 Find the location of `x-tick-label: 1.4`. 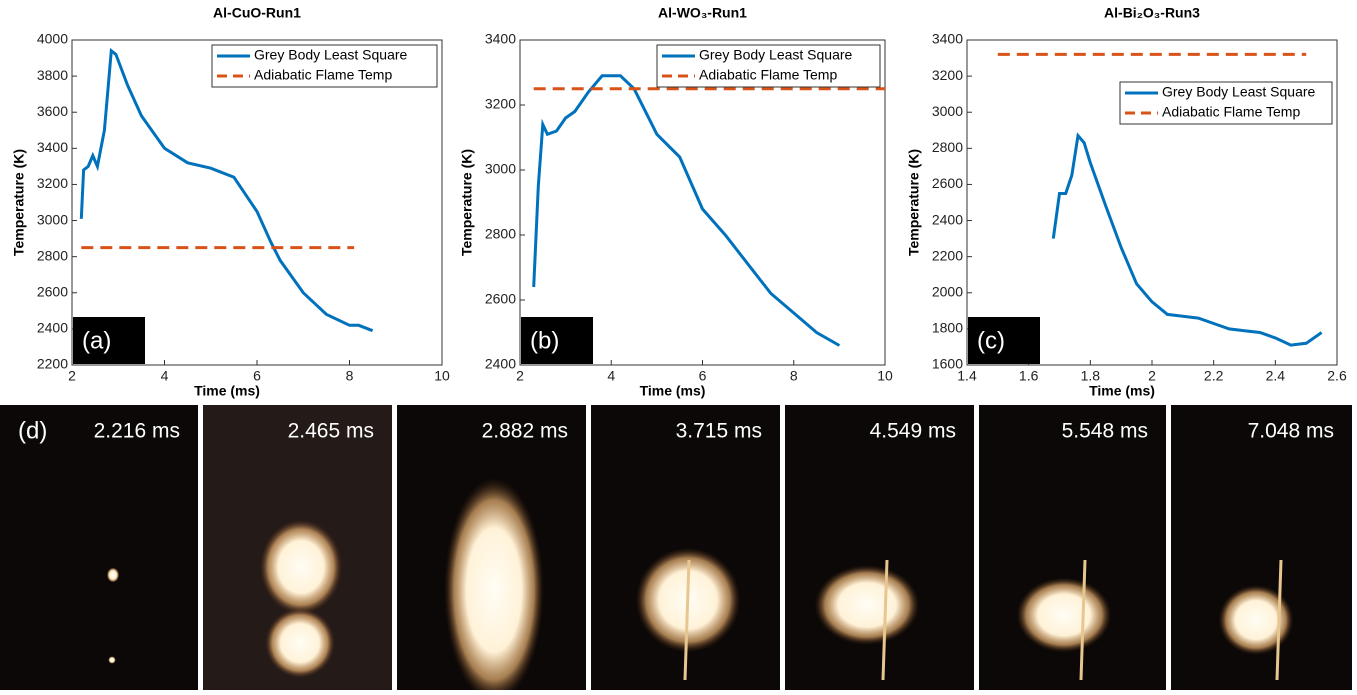

x-tick-label: 1.4 is located at coordinates (967, 376).